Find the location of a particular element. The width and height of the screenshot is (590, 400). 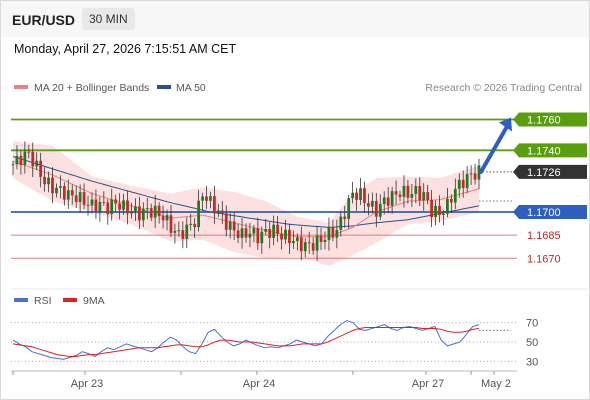

rsi-tick-labels: 70 50 30 is located at coordinates (532, 343).